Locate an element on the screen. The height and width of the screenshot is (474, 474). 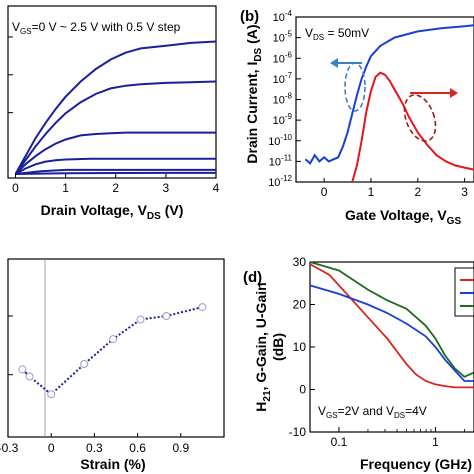
panel-a-x-tick-label: 0 is located at coordinates (15, 188).